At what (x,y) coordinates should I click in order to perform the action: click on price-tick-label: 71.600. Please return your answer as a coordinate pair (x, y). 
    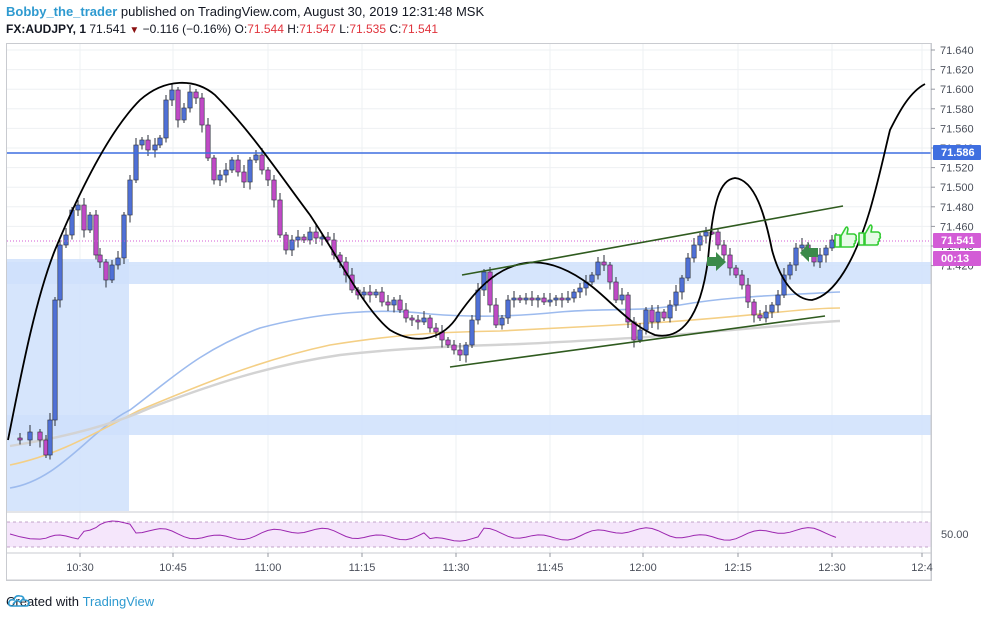
    Looking at the image, I should click on (957, 90).